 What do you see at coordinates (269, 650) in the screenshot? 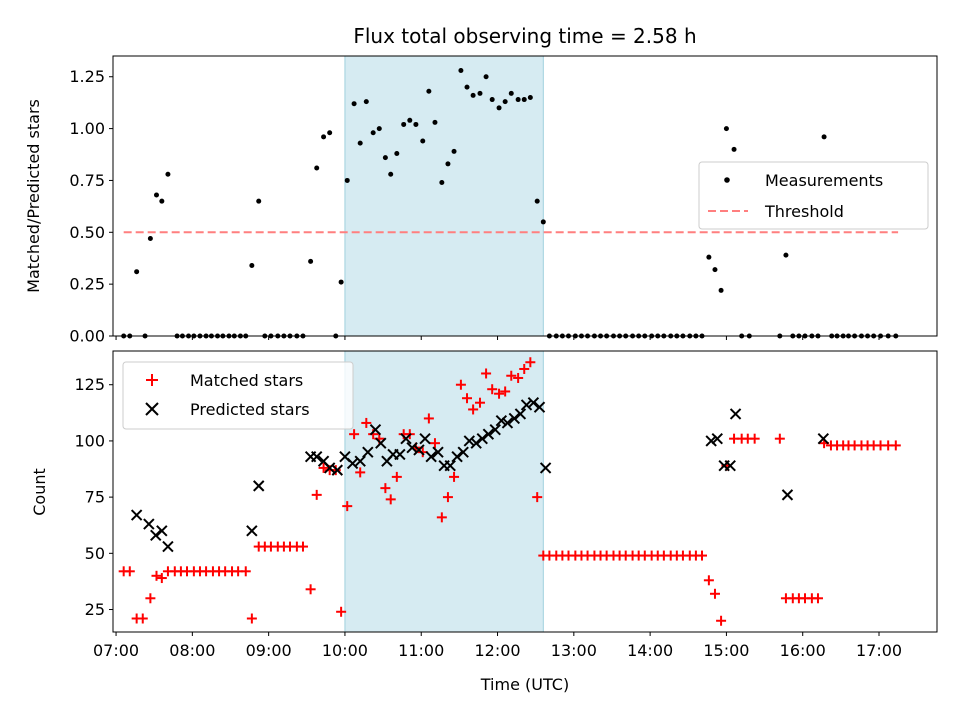
I see `x-tick-label: 09:00` at bounding box center [269, 650].